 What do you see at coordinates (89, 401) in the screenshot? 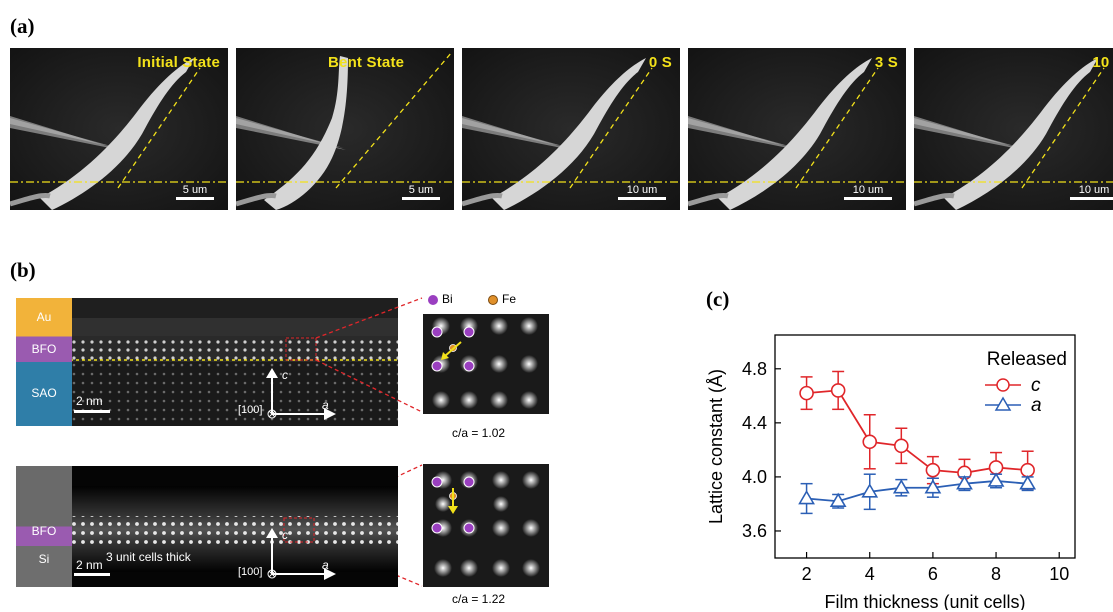
I see `stem-top-scale-text: 2 nm` at bounding box center [89, 401].